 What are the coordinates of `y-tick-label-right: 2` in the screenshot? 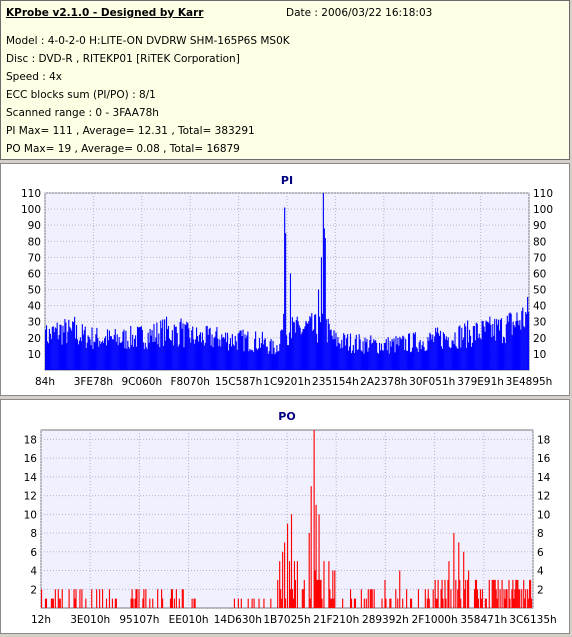 It's located at (540, 590).